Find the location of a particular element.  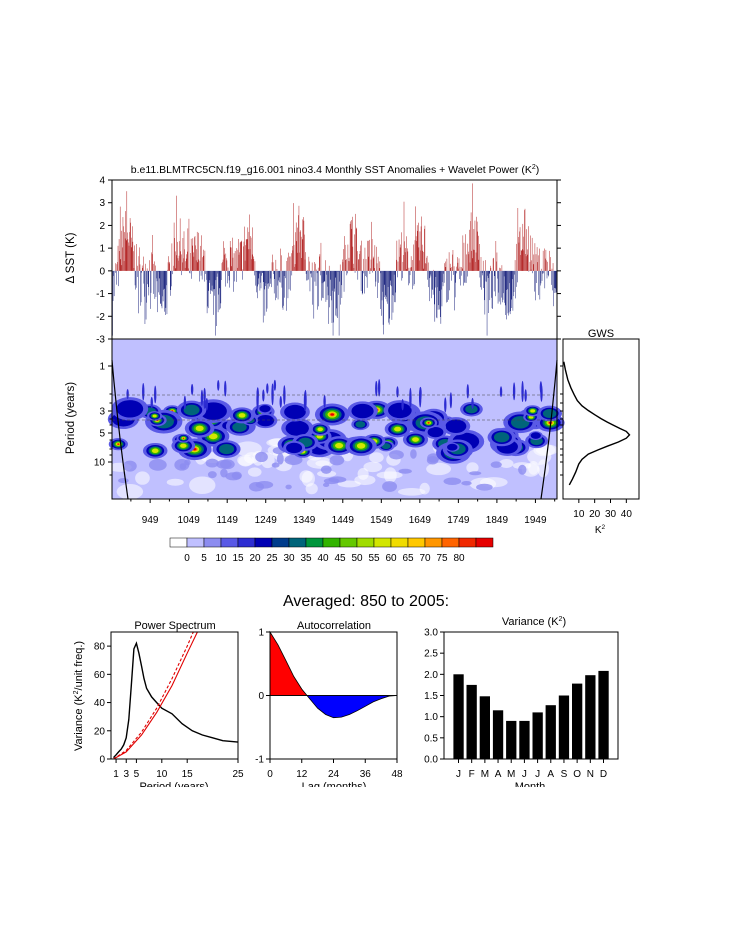

sst-frame is located at coordinates (334, 259).